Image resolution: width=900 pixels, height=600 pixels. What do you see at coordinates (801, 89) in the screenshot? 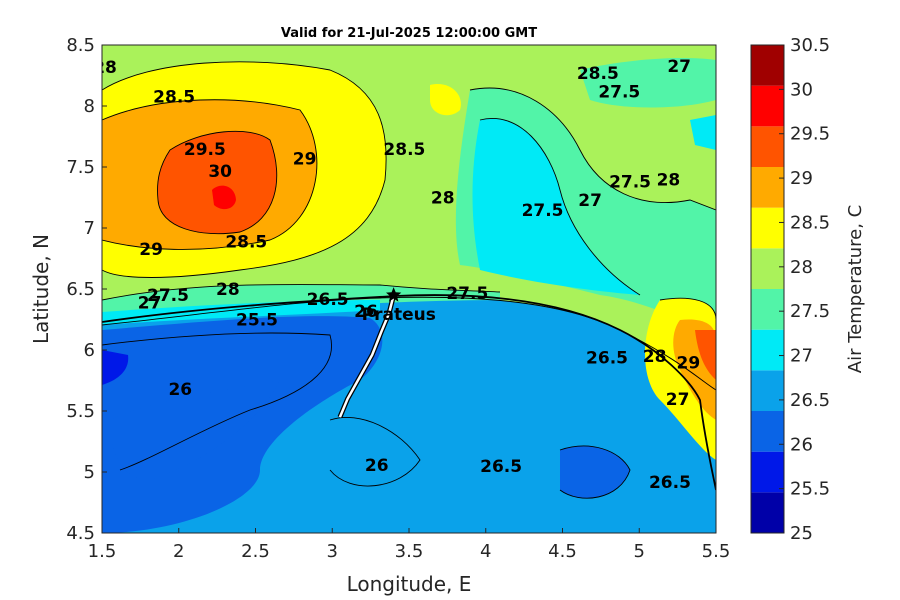
I see `colorbar-tick-label: 30` at bounding box center [801, 89].